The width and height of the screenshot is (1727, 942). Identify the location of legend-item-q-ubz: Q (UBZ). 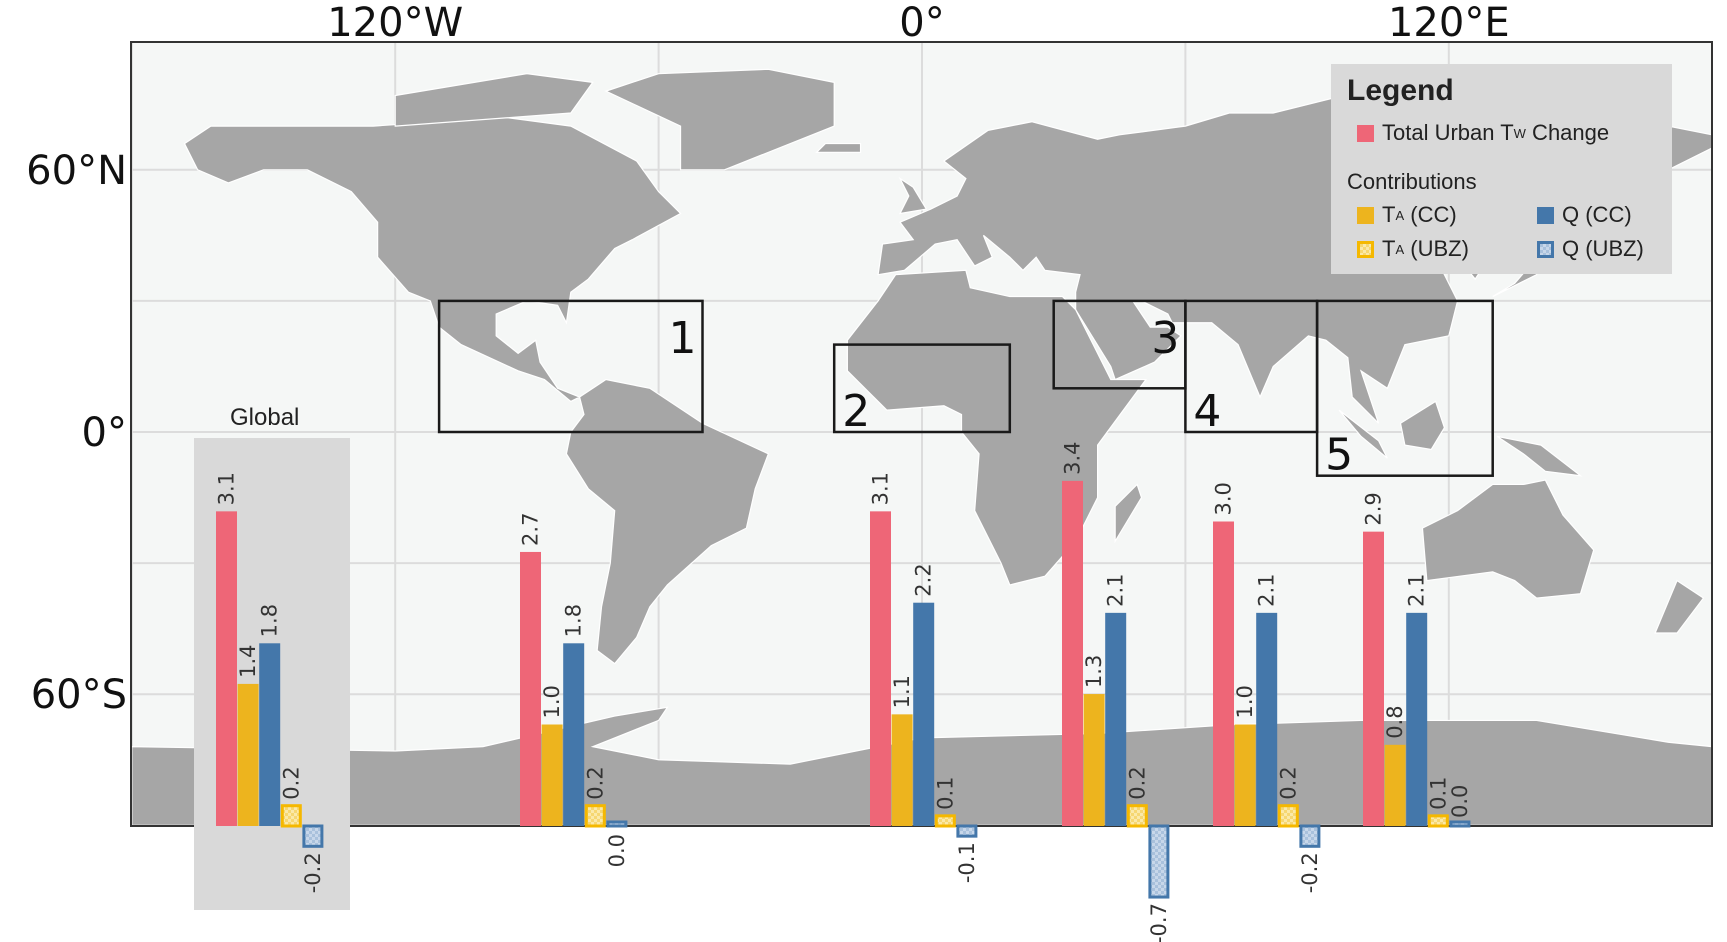
(1590, 249).